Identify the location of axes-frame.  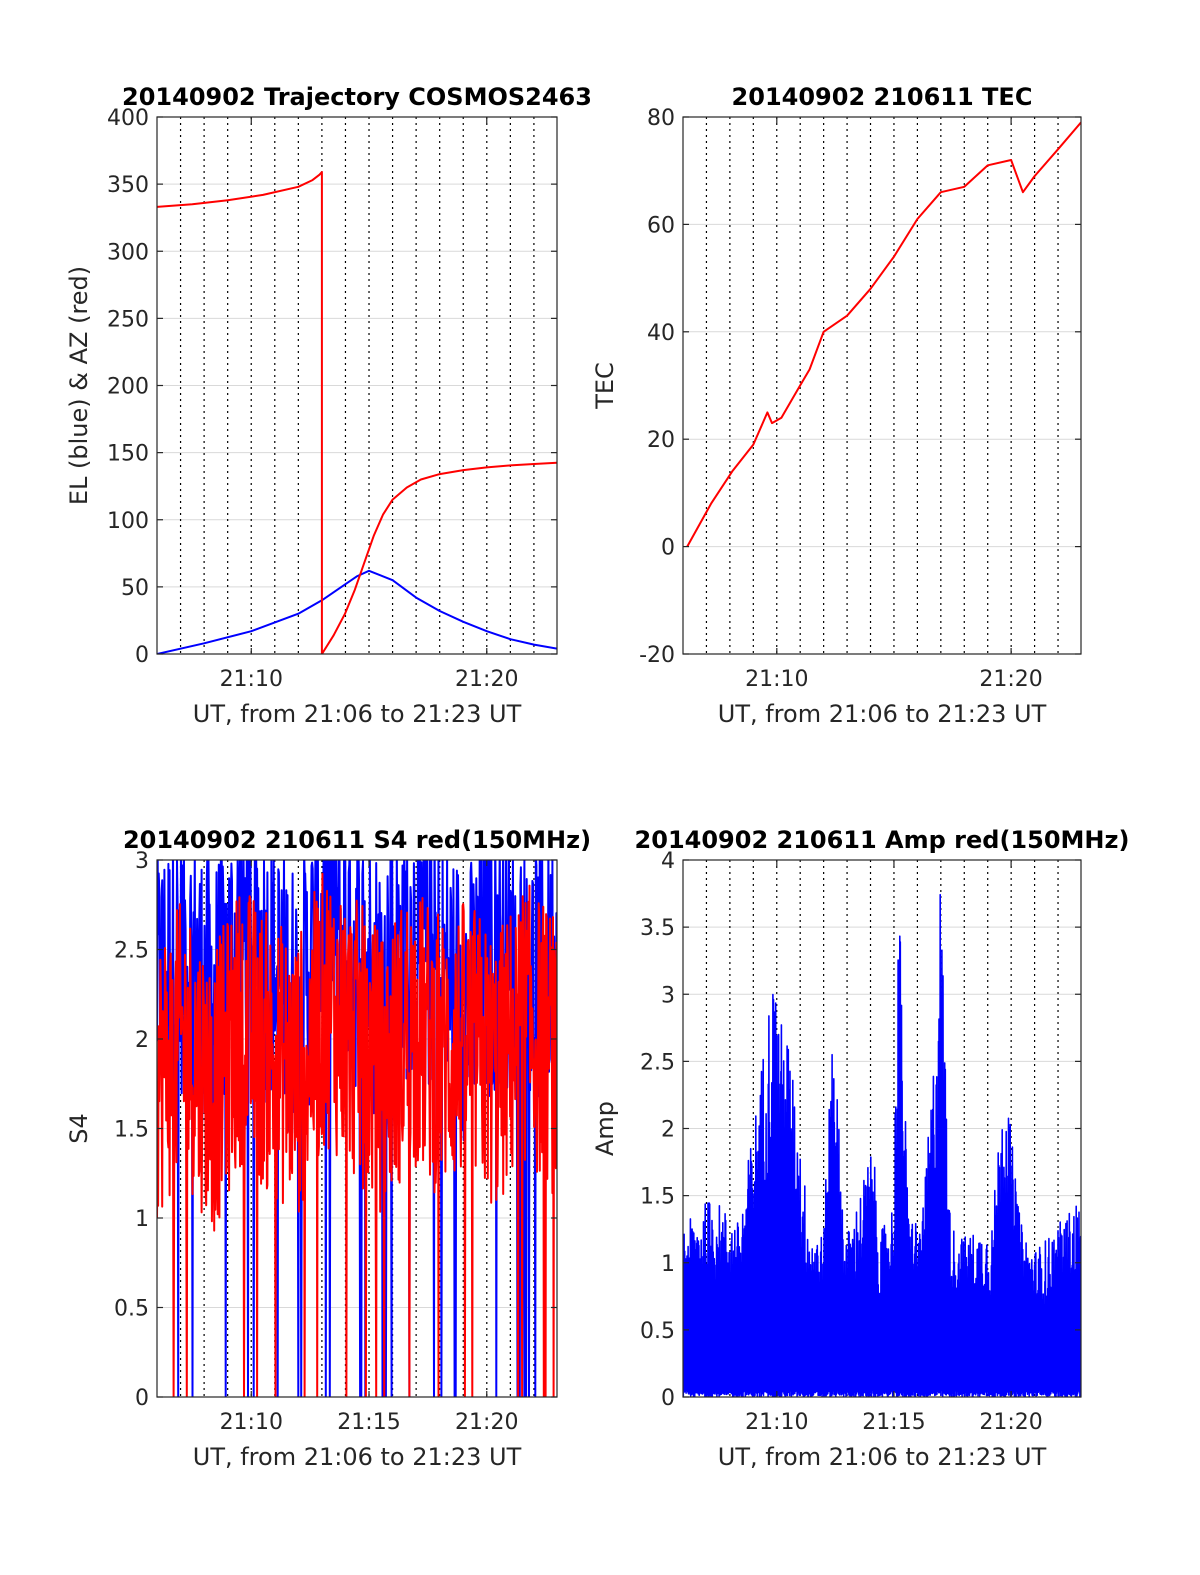
(882, 385).